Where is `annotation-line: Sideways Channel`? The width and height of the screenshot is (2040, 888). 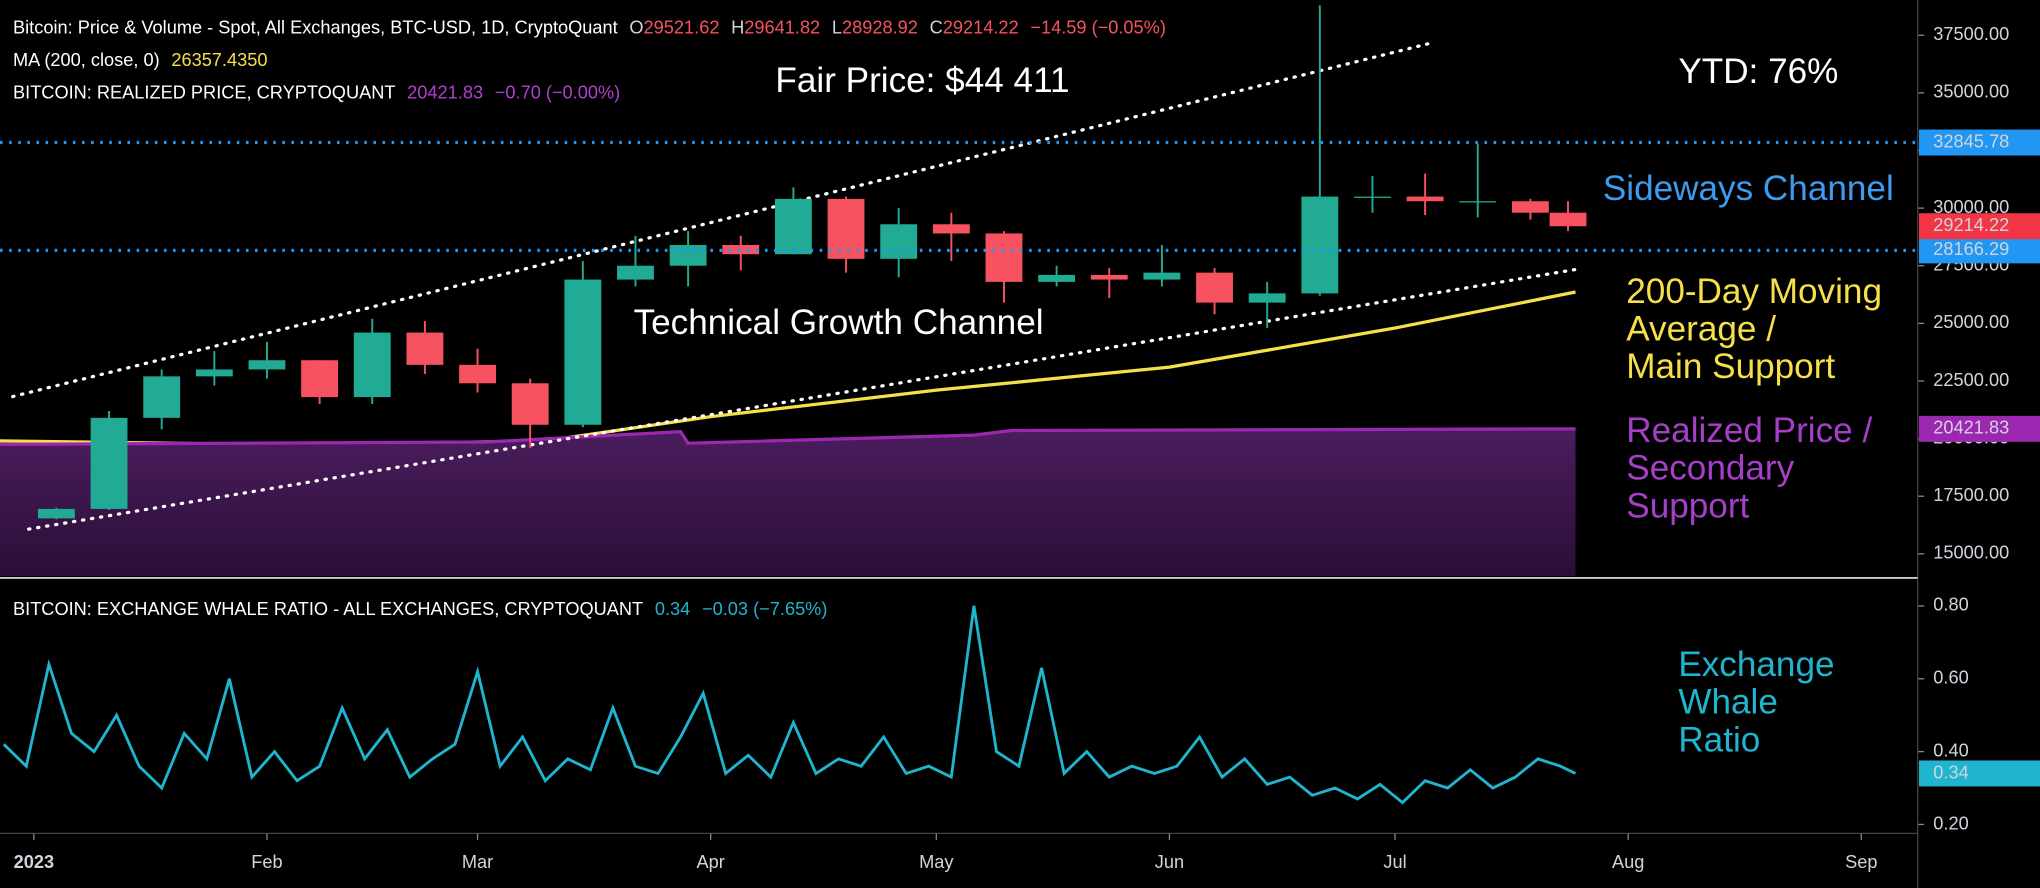
annotation-line: Sideways Channel is located at coordinates (1748, 188).